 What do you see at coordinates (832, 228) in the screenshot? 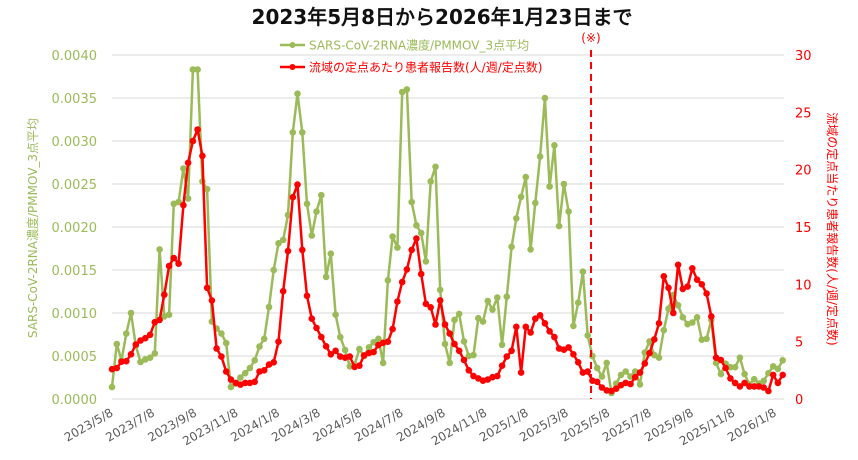
I see `right-axis-title: 流域の定点当たり患者報告数(人/週/定点数)` at bounding box center [832, 228].